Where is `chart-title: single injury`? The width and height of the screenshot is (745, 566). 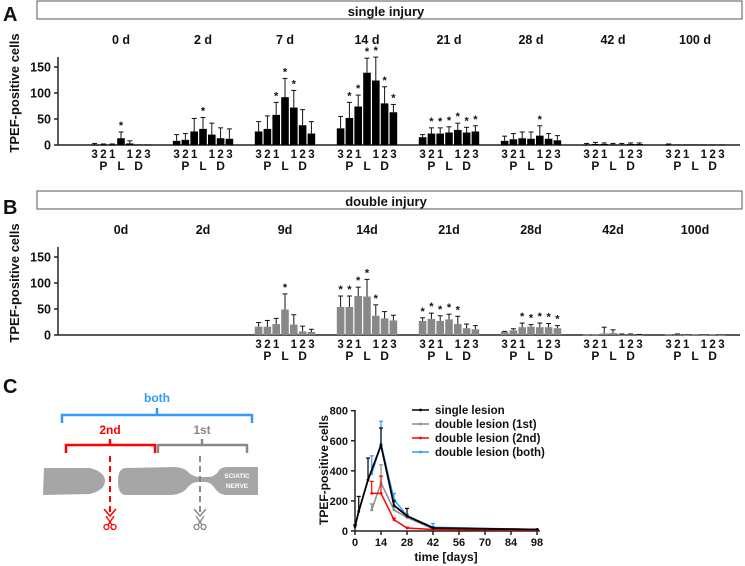
chart-title: single injury is located at coordinates (386, 11).